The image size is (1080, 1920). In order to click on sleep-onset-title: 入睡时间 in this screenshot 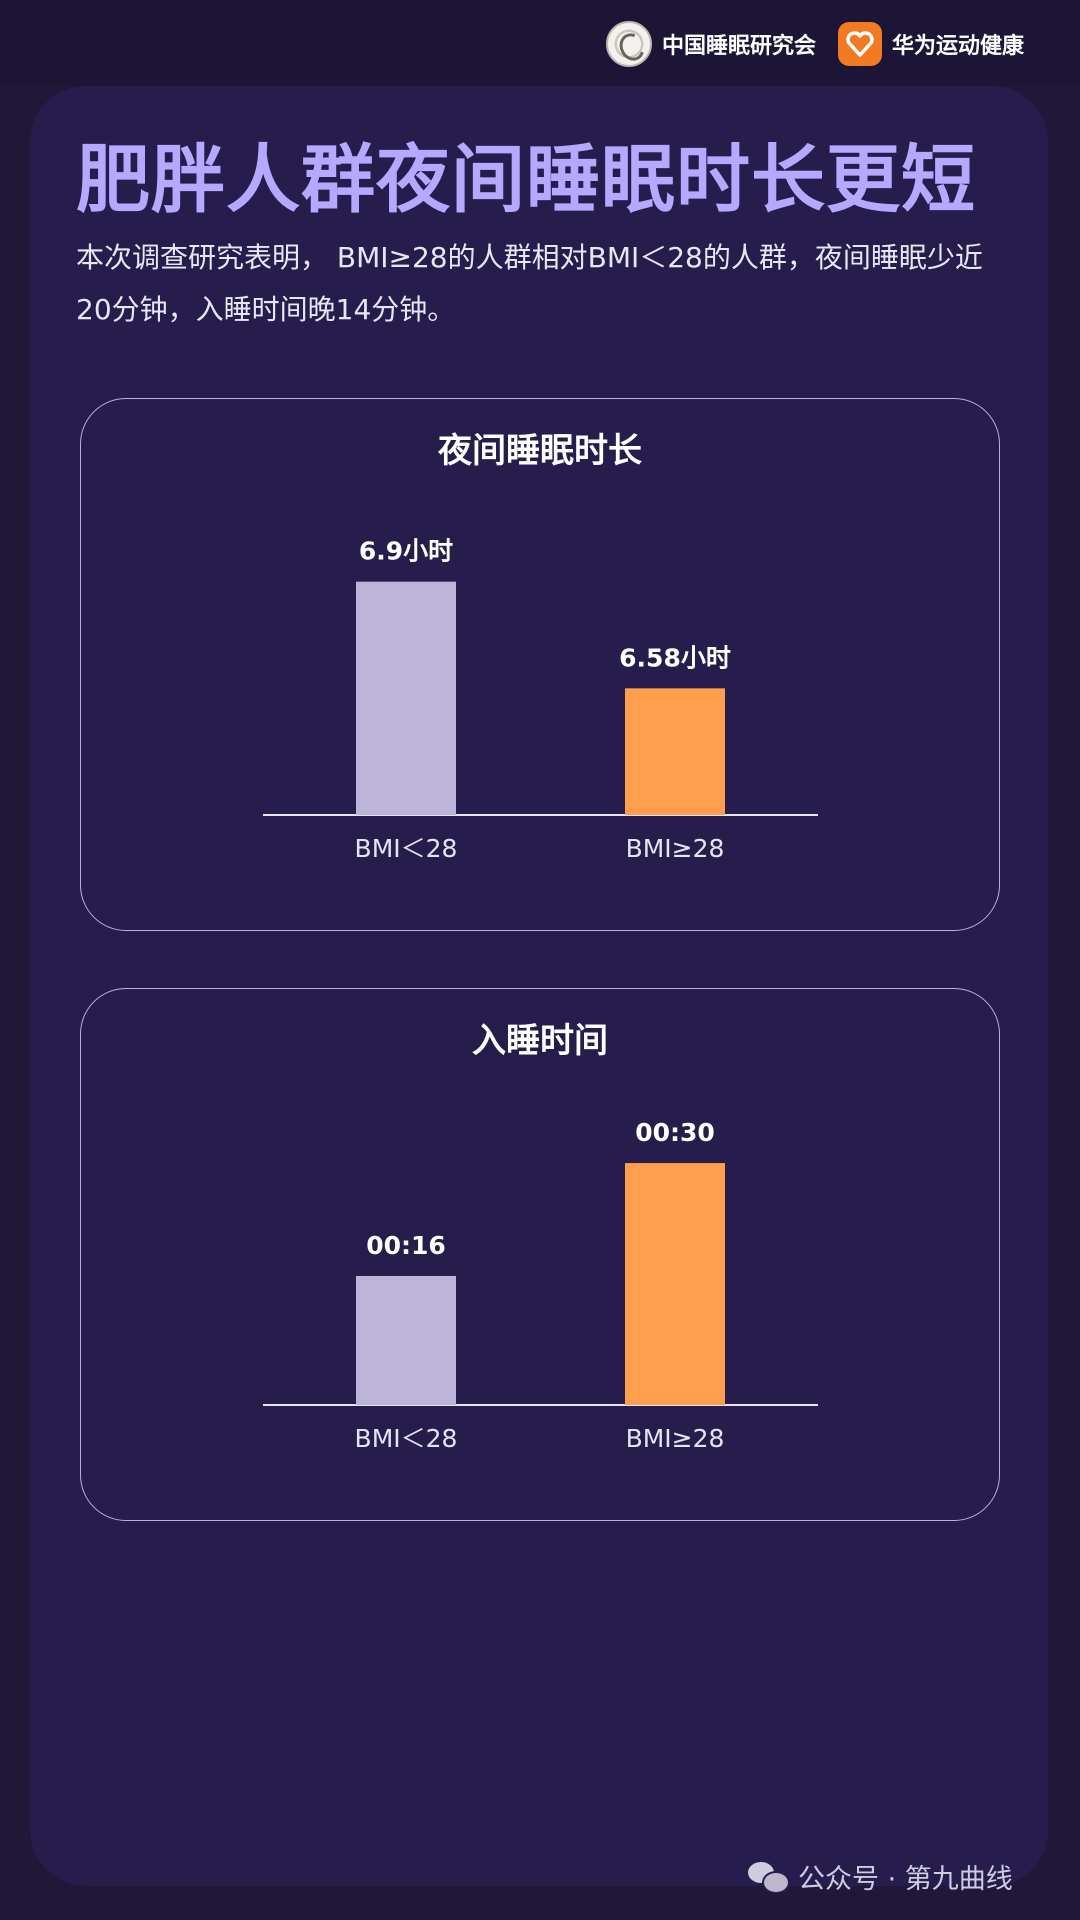, I will do `click(540, 1041)`.